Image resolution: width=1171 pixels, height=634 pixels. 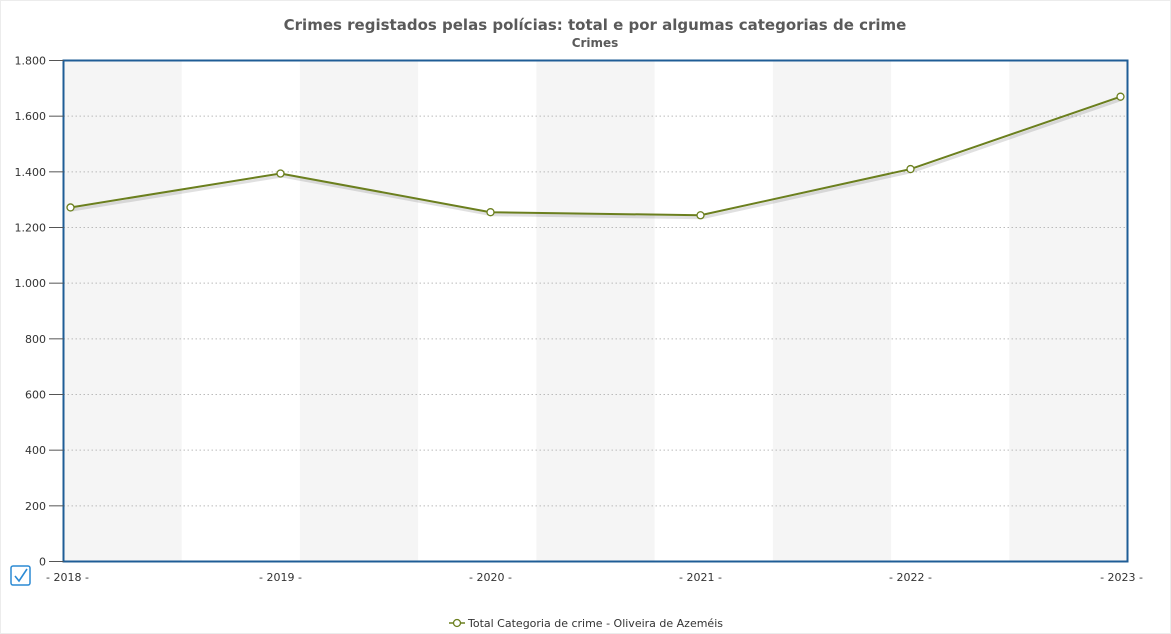 I want to click on y-tick-label: 1.600, so click(x=31, y=116).